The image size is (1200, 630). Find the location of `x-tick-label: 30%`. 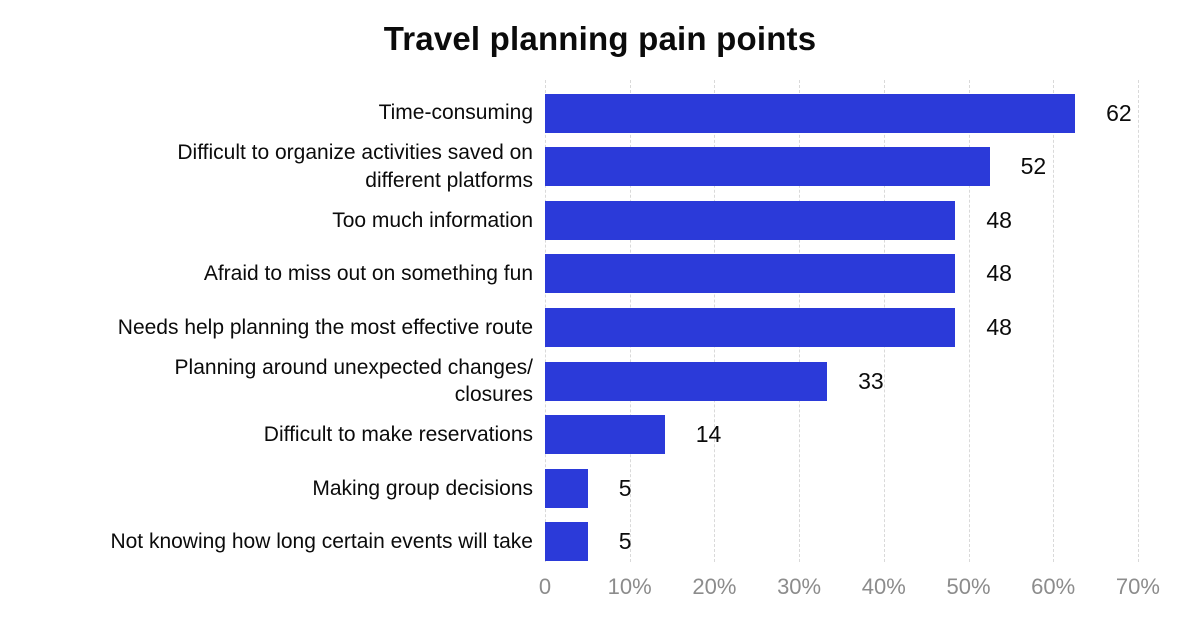

x-tick-label: 30% is located at coordinates (799, 586).